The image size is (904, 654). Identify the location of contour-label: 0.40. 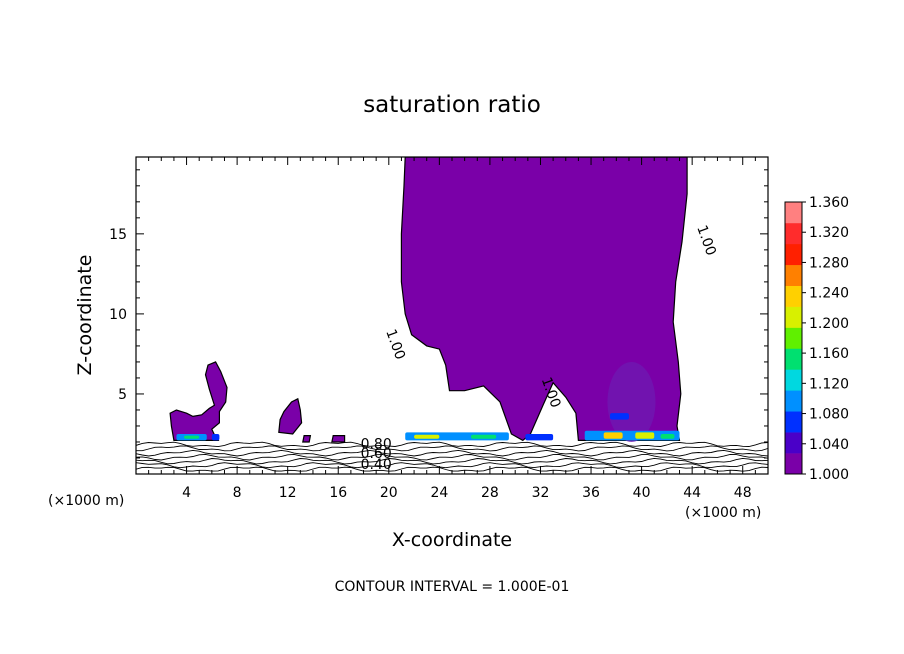
(376, 465).